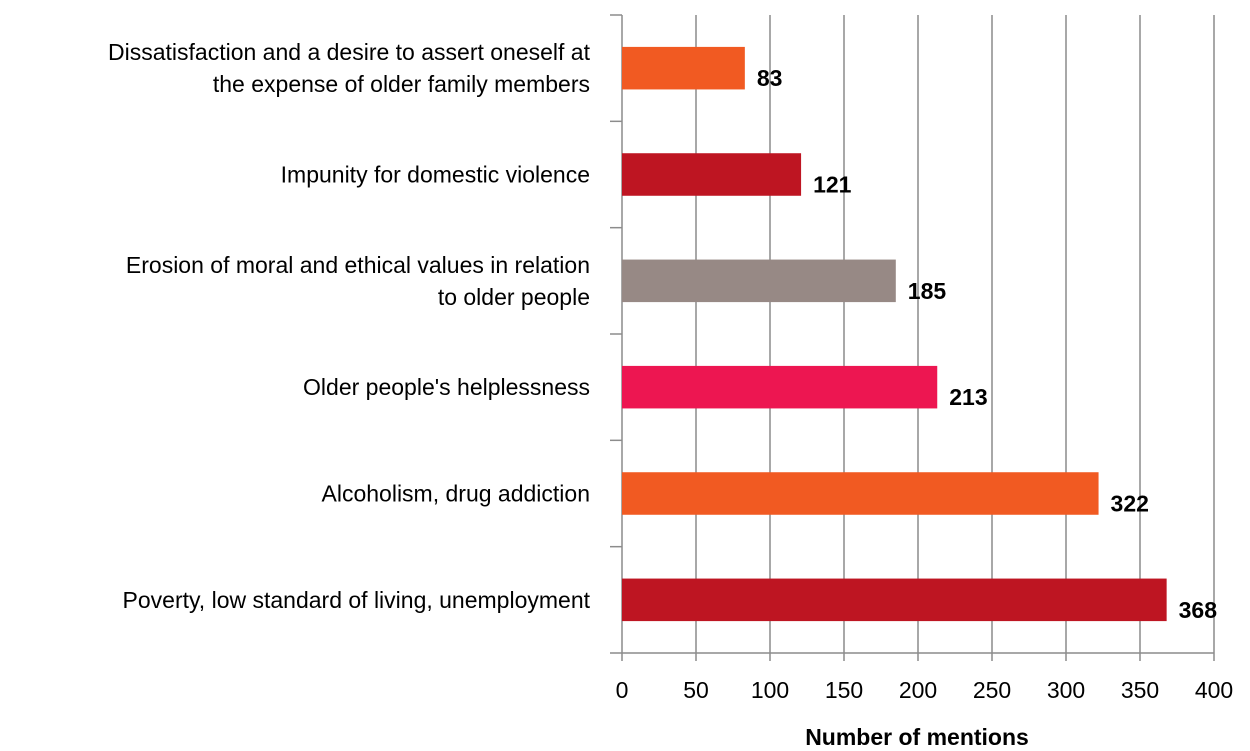 The height and width of the screenshot is (751, 1250). I want to click on category-label: Alcoholism, drug addiction, so click(456, 494).